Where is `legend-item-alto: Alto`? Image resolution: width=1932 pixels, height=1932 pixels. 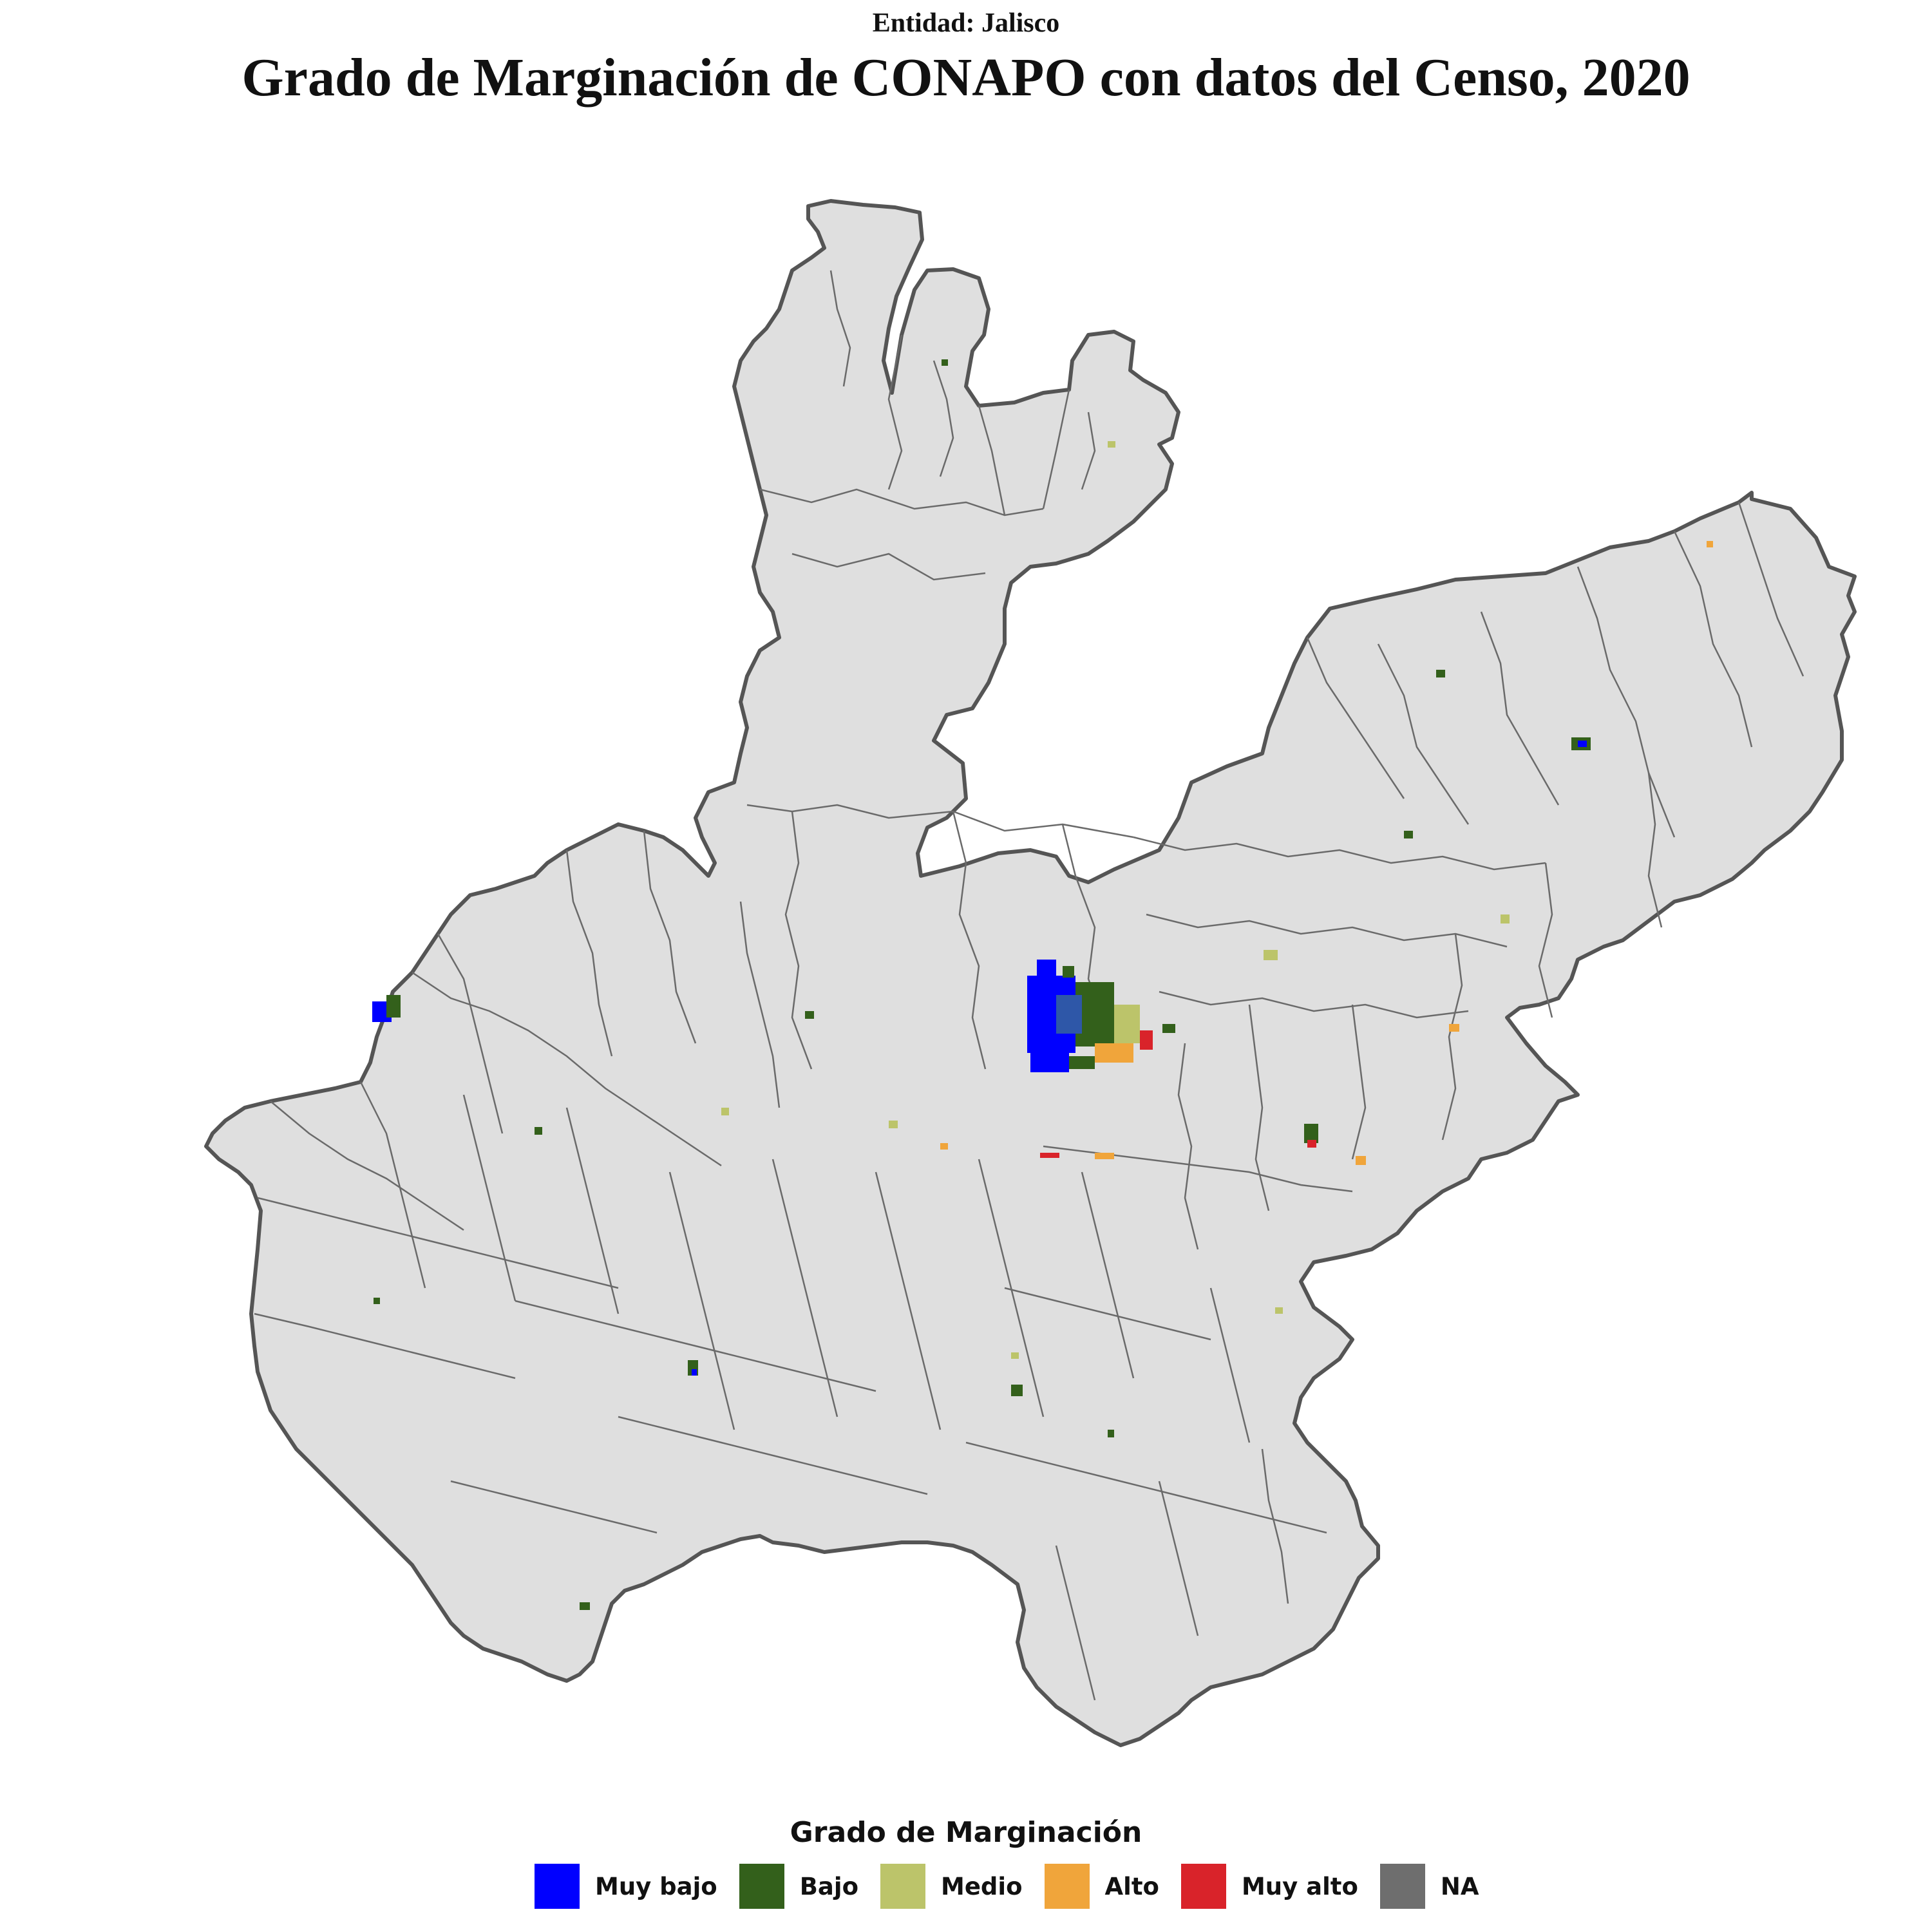 legend-item-alto: Alto is located at coordinates (1101, 1886).